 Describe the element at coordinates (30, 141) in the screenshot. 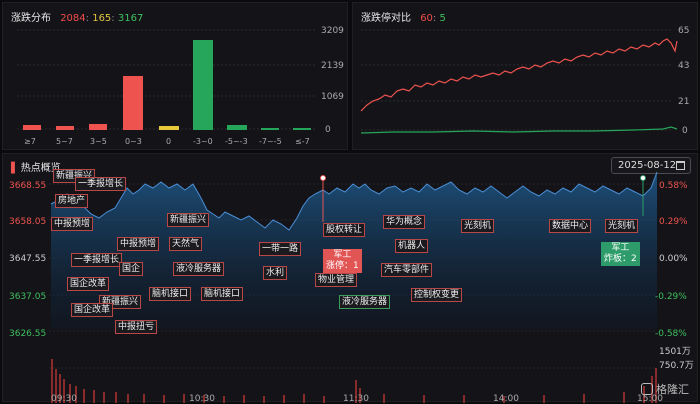

I see `svg-text: ≥7` at that location.